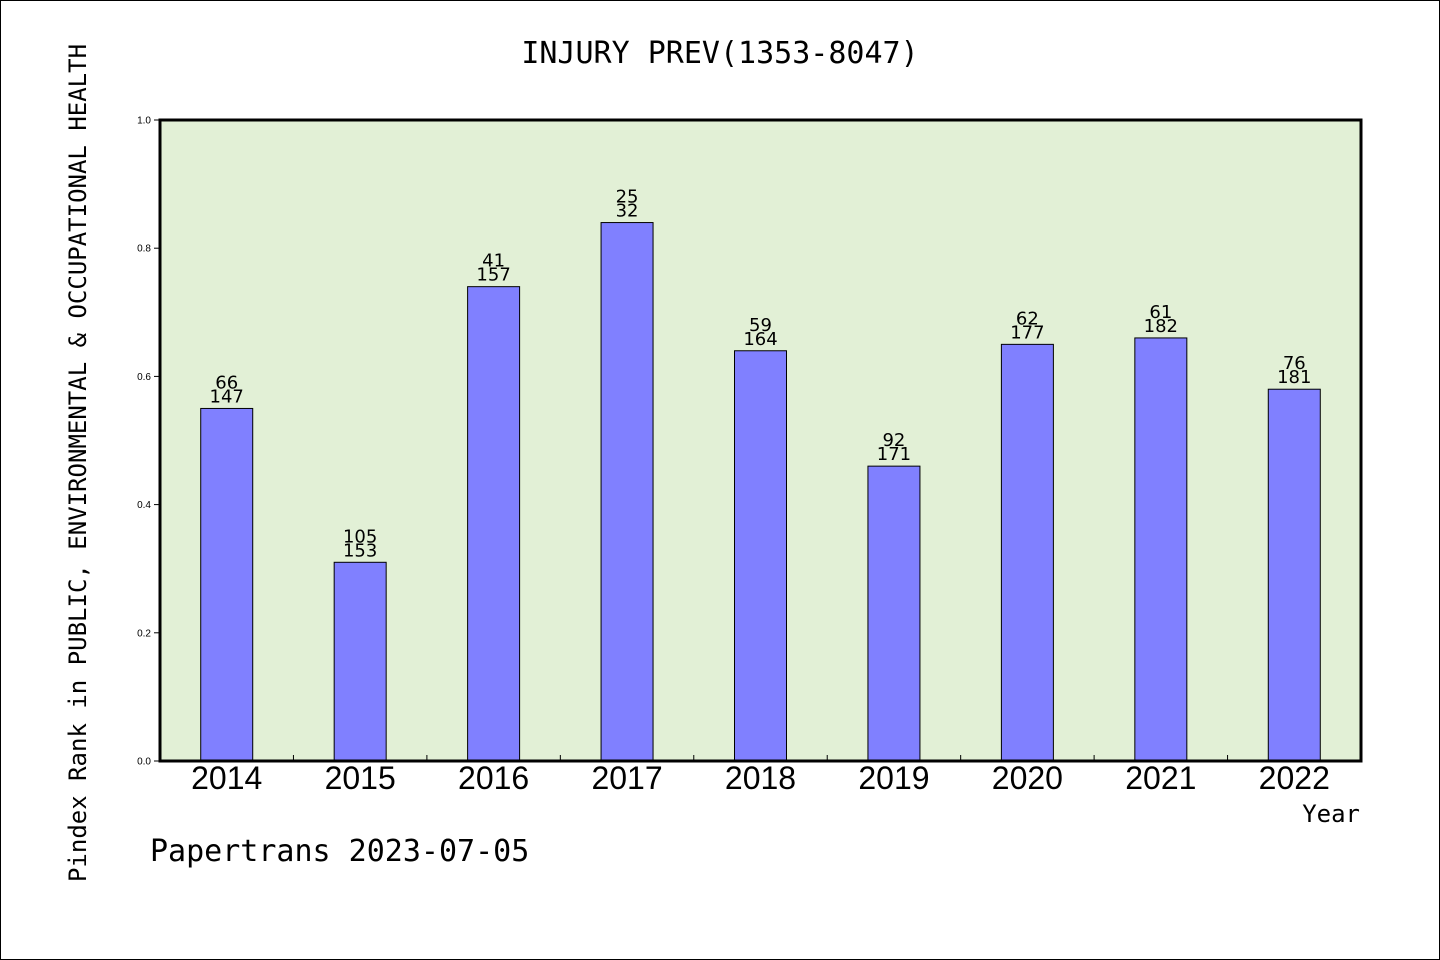  I want to click on data-label-bottom: 157, so click(493, 275).